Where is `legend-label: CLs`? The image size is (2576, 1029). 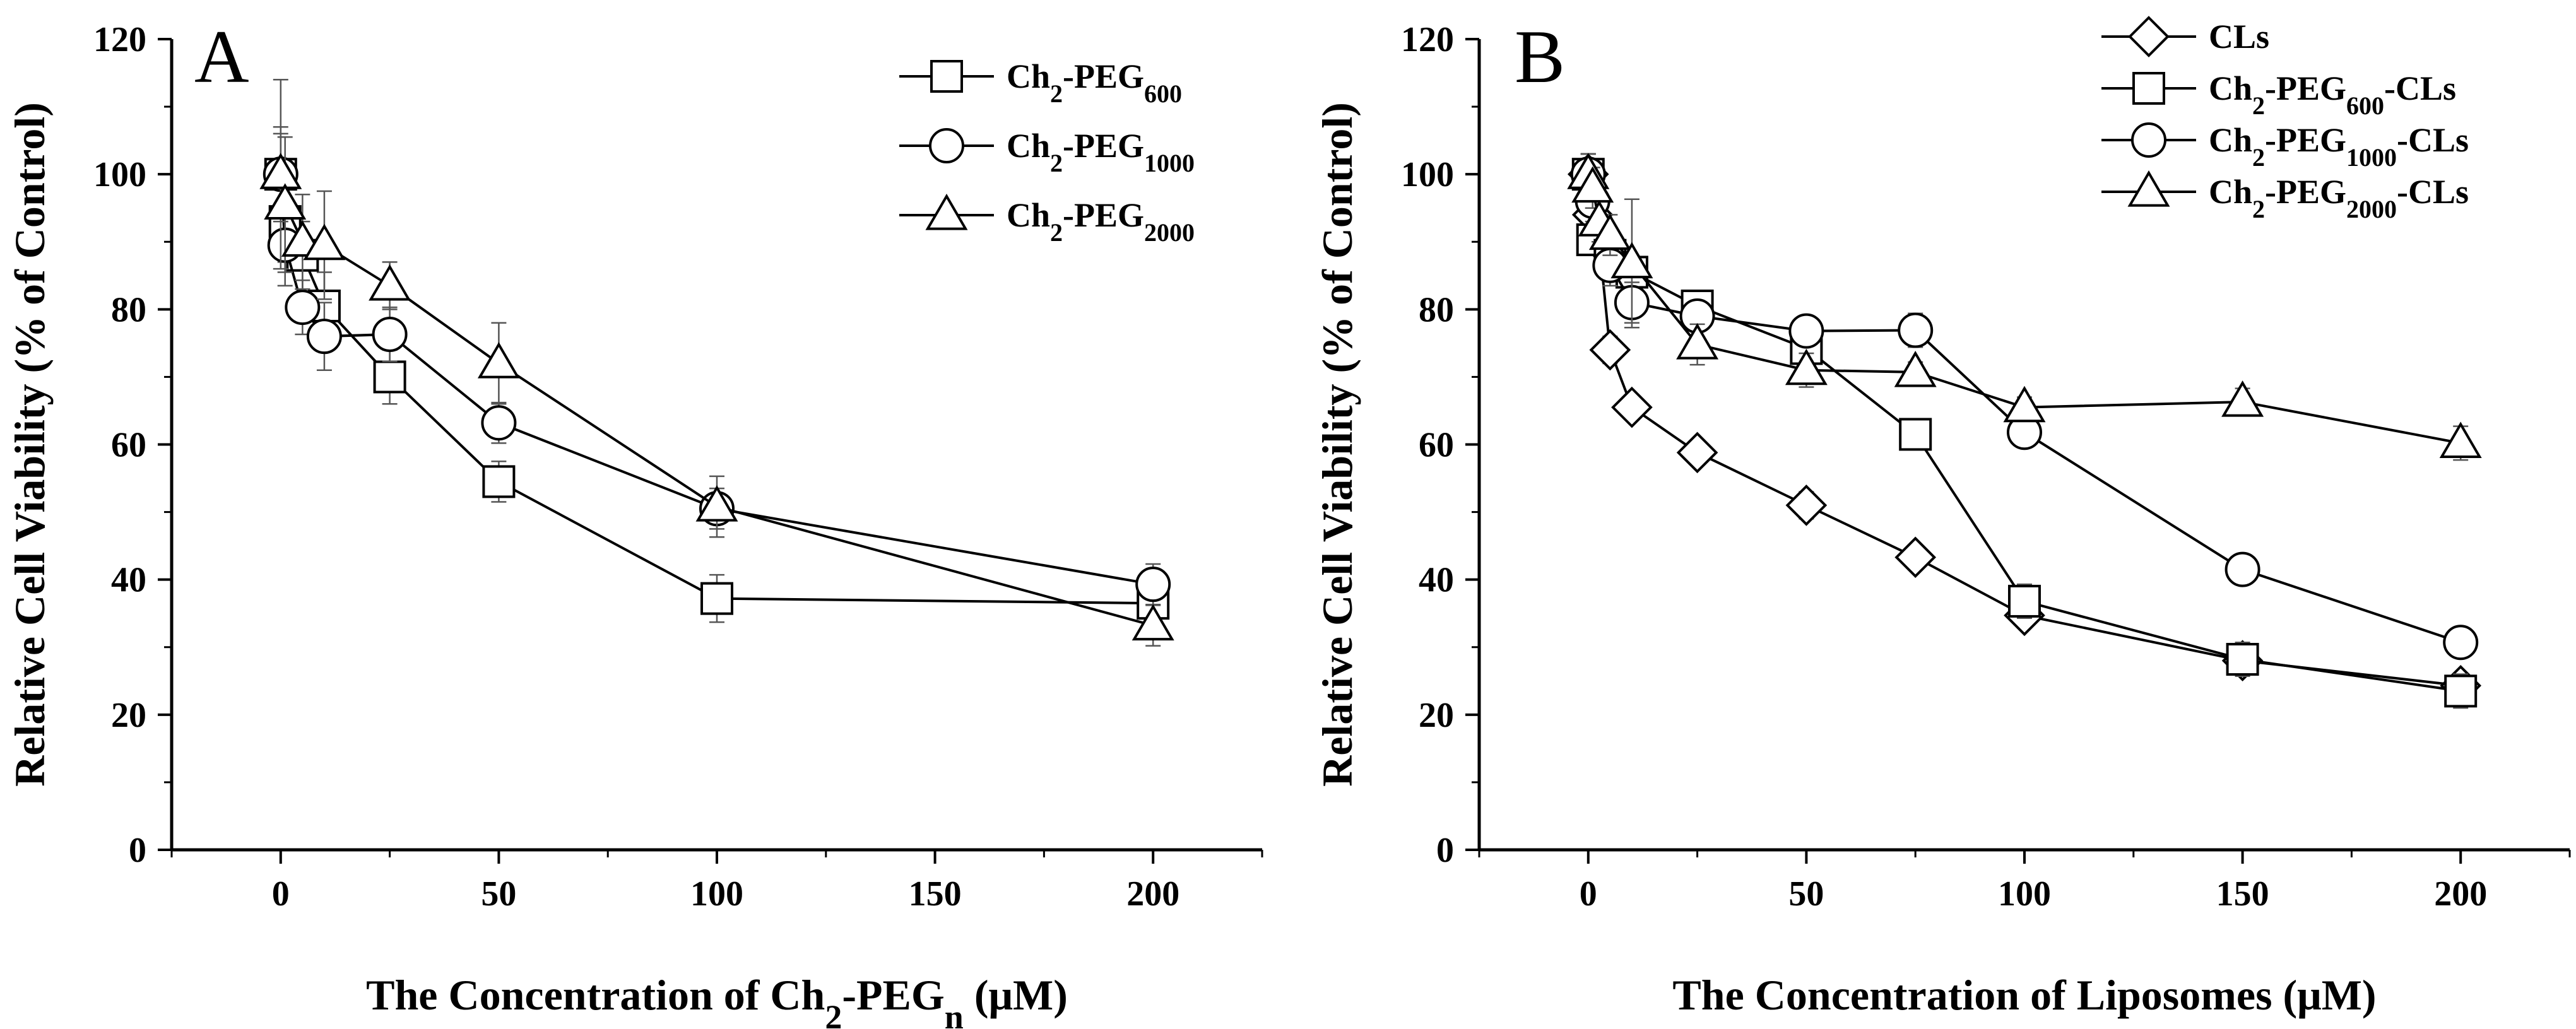
legend-label: CLs is located at coordinates (2239, 37).